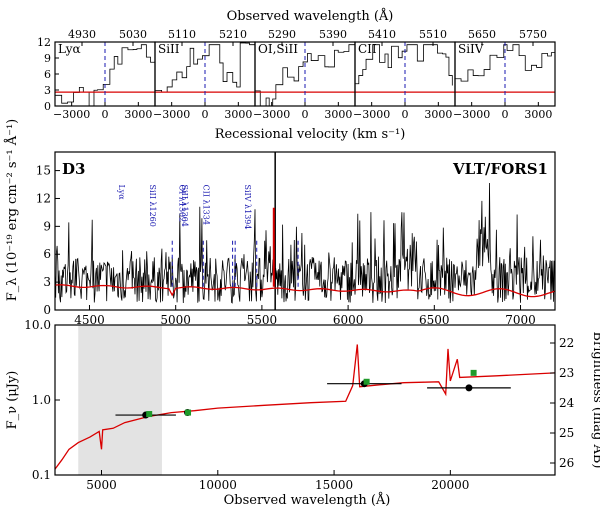 This screenshot has height=516, width=600. Describe the element at coordinates (41, 475) in the screenshot. I see `bottom-y-tick-label: 0.1` at that location.